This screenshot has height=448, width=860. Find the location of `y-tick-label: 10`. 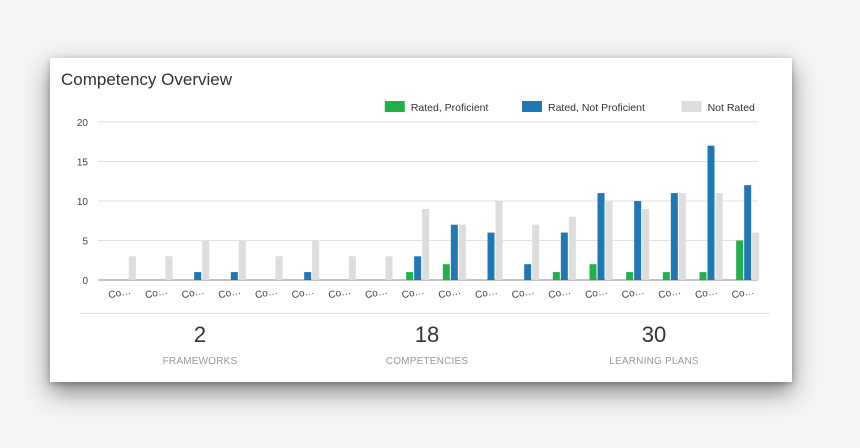

y-tick-label: 10 is located at coordinates (83, 202).